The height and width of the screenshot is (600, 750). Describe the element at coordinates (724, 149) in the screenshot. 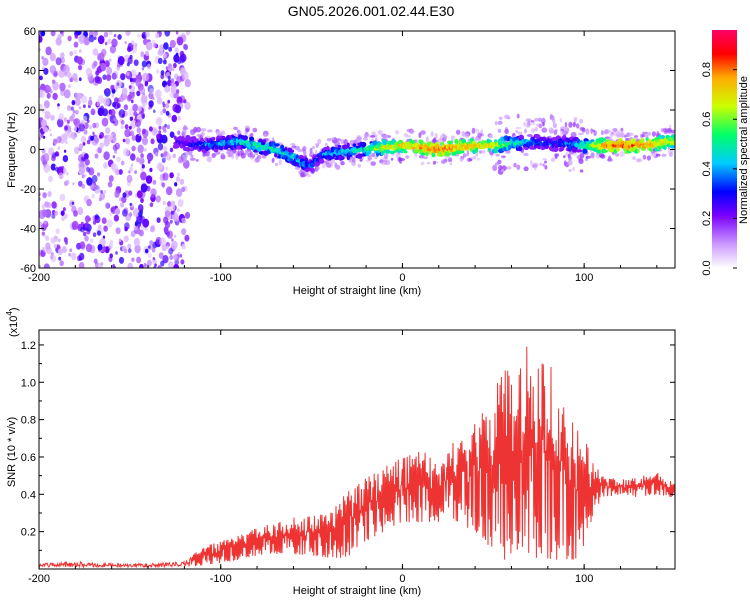

I see `colorbar-gradient` at that location.